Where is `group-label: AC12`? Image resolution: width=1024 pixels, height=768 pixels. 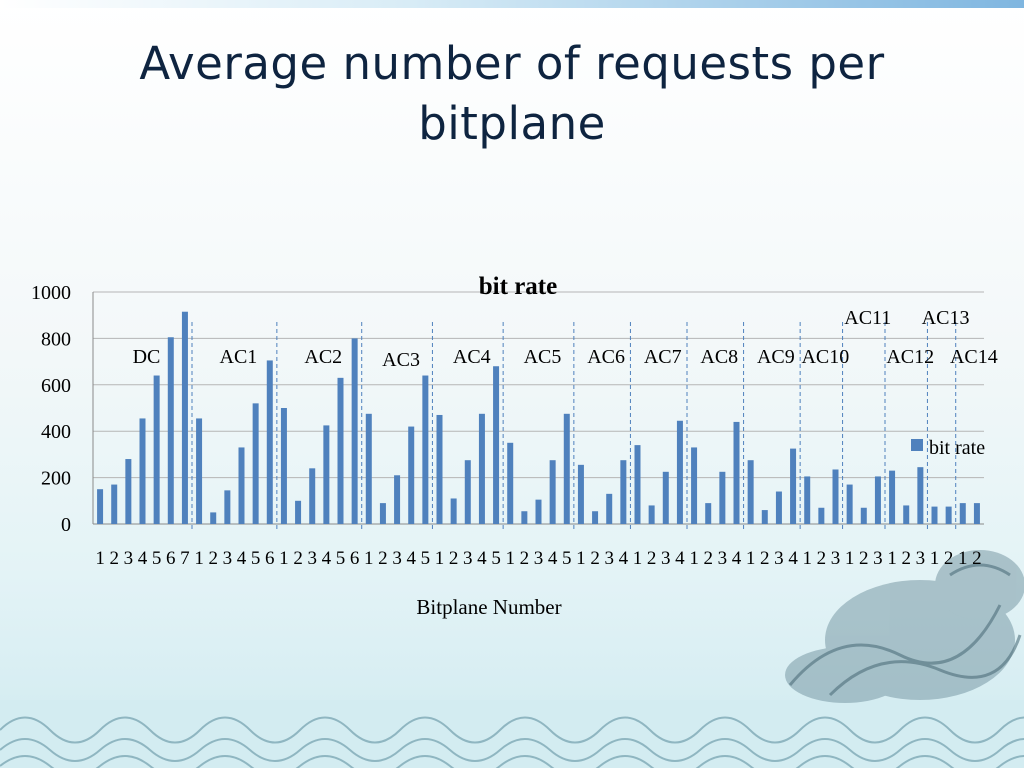
group-label: AC12 is located at coordinates (910, 357).